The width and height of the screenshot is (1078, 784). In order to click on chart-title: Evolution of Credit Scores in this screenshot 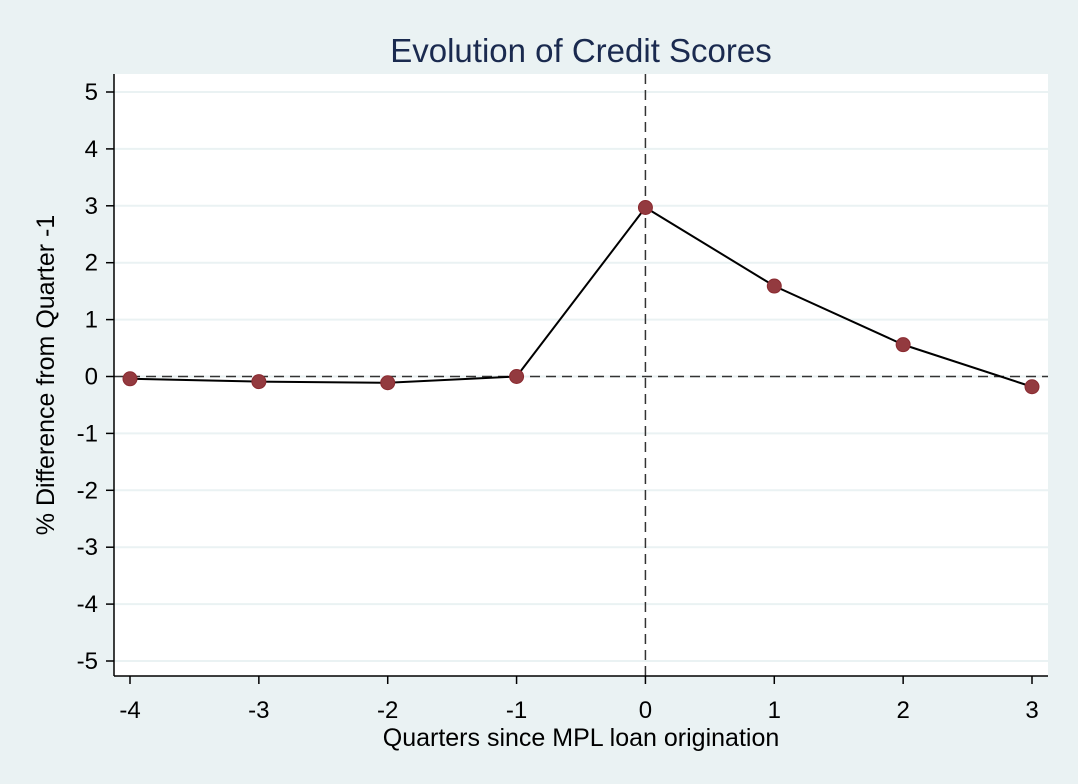, I will do `click(581, 50)`.